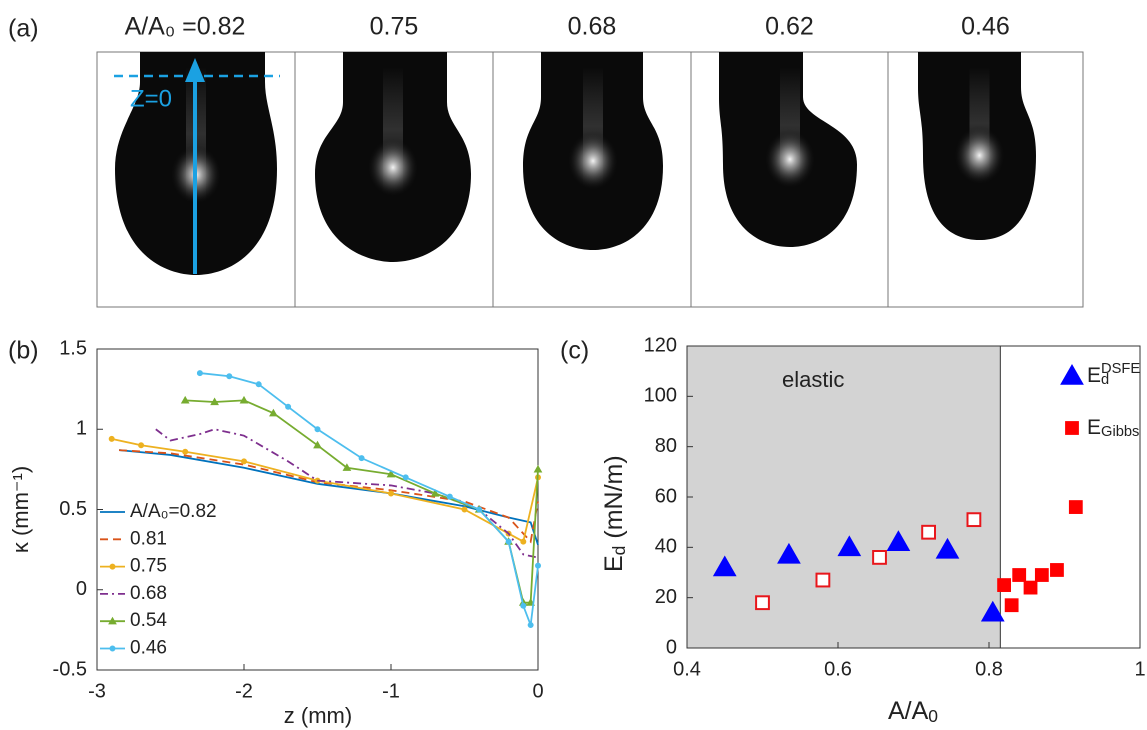  I want to click on legend-label: 0.68, so click(148, 593).